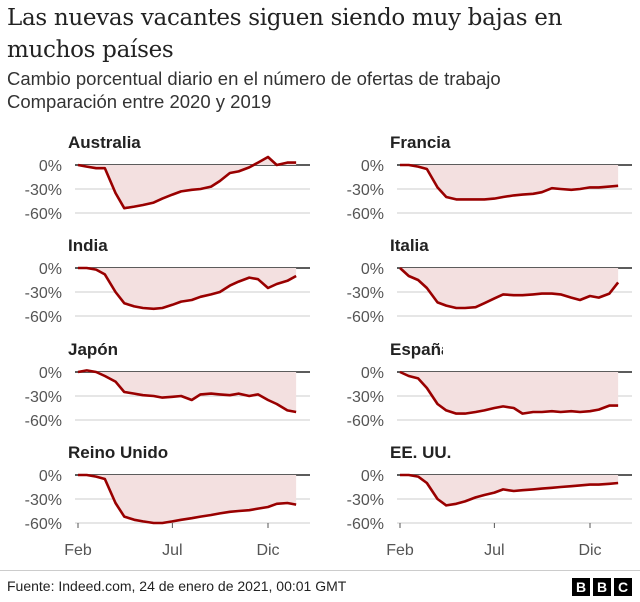 The width and height of the screenshot is (640, 602). What do you see at coordinates (118, 452) in the screenshot?
I see `panel-title: Reino Unido` at bounding box center [118, 452].